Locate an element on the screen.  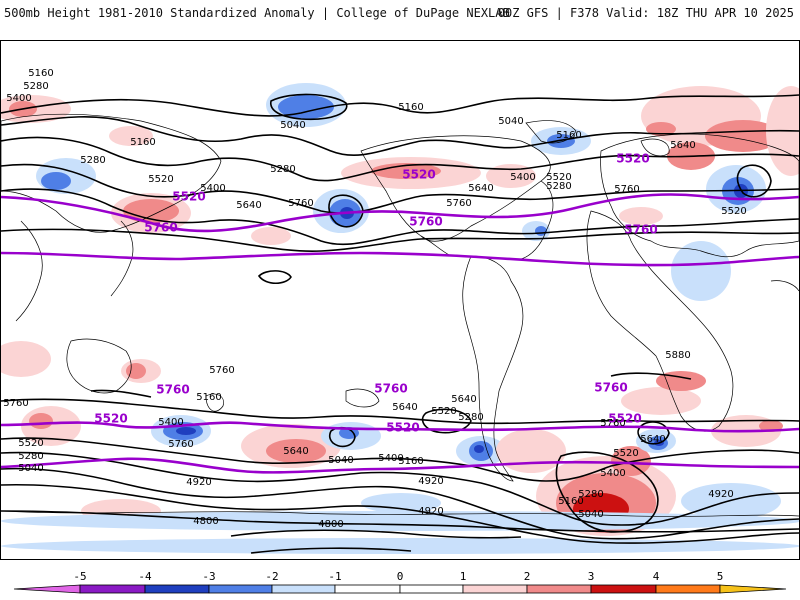
colorbar-tick-label: -5 is located at coordinates (79, 576).